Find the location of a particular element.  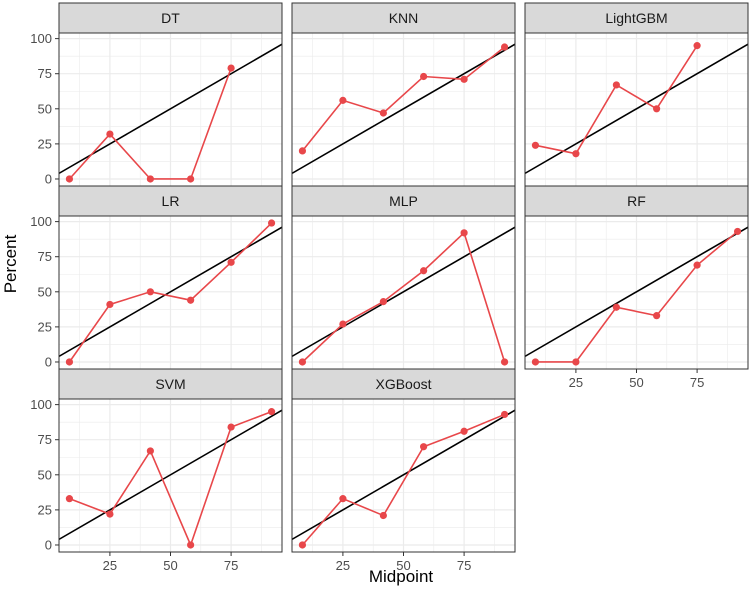

panel-lr: LR 0 25 50 75 100 is located at coordinates (156, 277).